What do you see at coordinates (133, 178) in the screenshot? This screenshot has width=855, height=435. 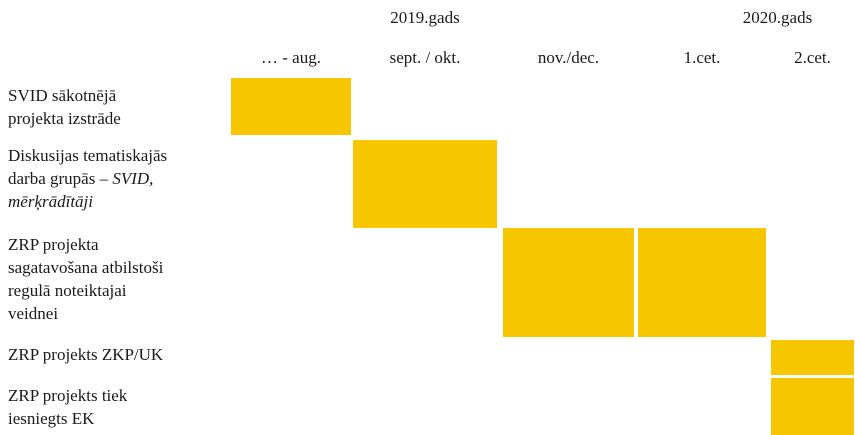 I see `label-segment: SVID,` at bounding box center [133, 178].